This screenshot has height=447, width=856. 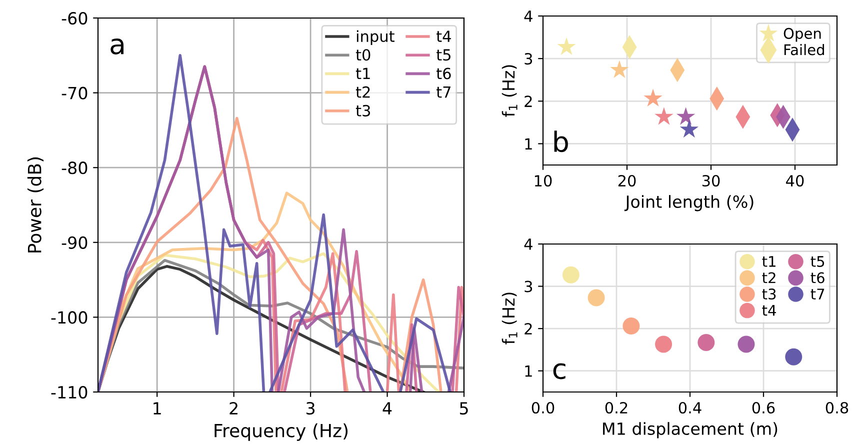 What do you see at coordinates (387, 408) in the screenshot?
I see `x-tick-label: 4` at bounding box center [387, 408].